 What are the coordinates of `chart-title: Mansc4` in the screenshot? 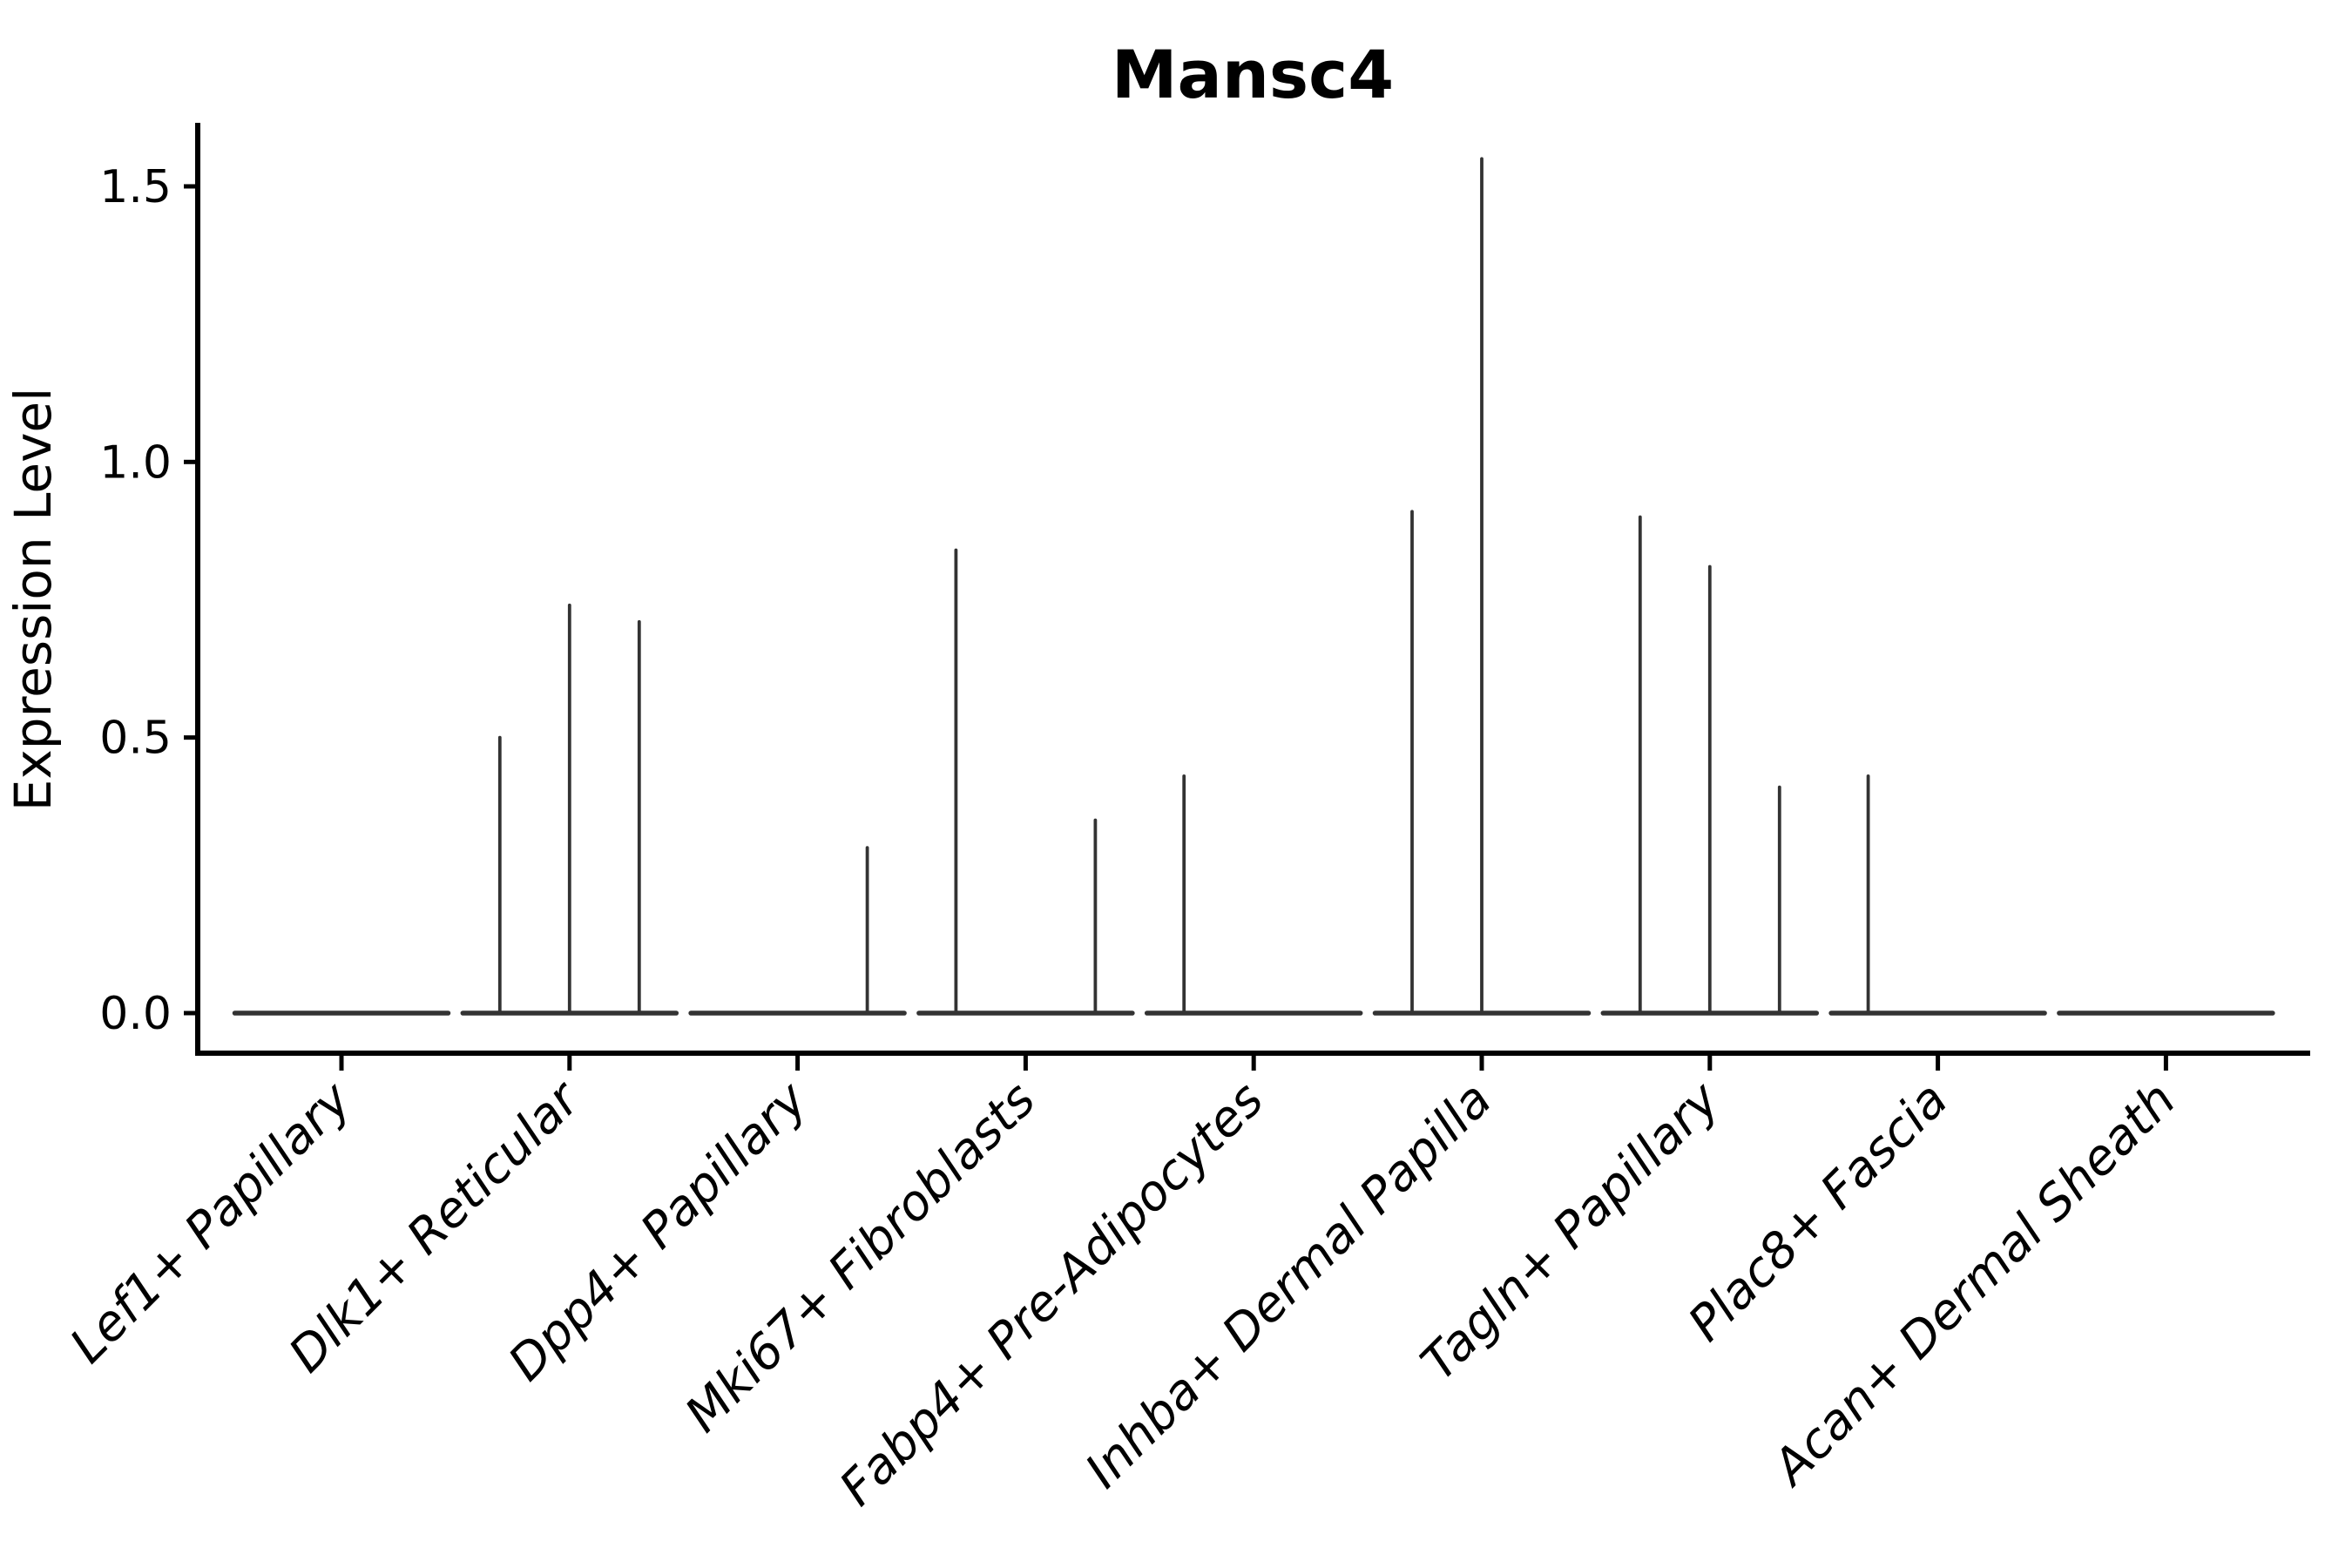 It's located at (1253, 74).